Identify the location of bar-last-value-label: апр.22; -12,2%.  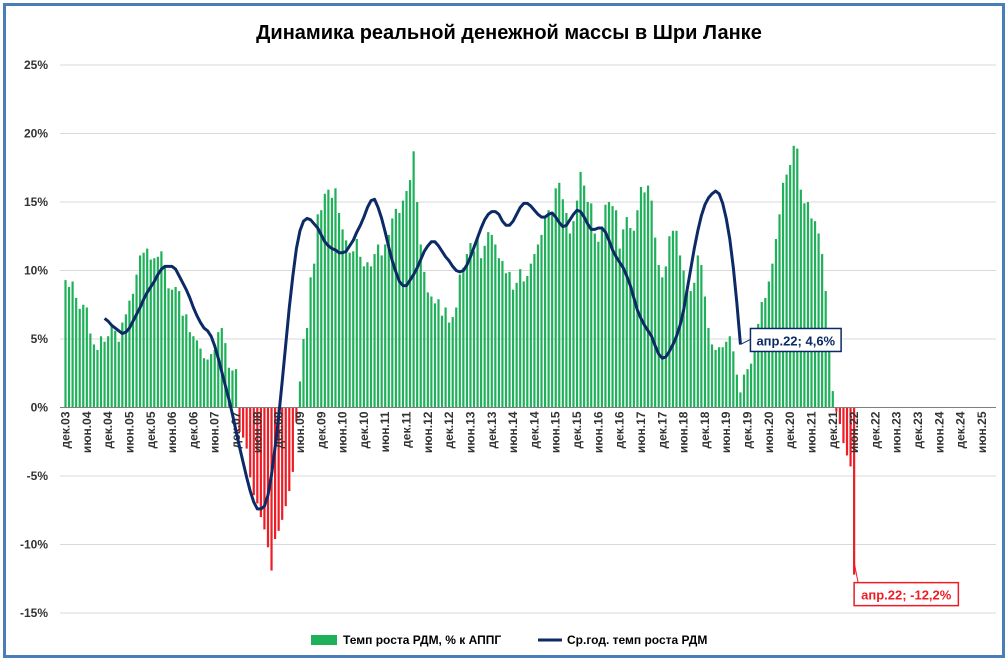
(906, 595).